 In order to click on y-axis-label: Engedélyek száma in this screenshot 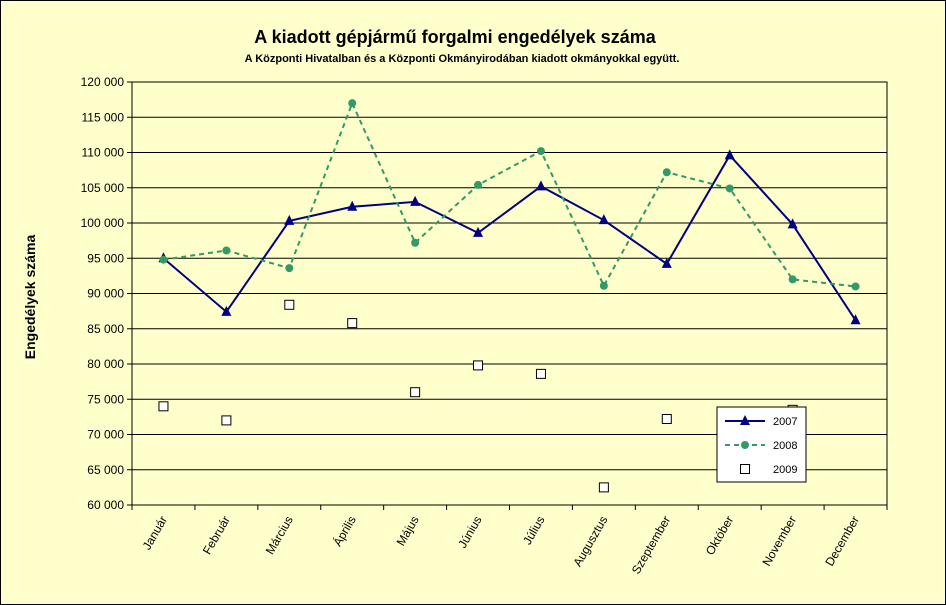, I will do `click(30, 297)`.